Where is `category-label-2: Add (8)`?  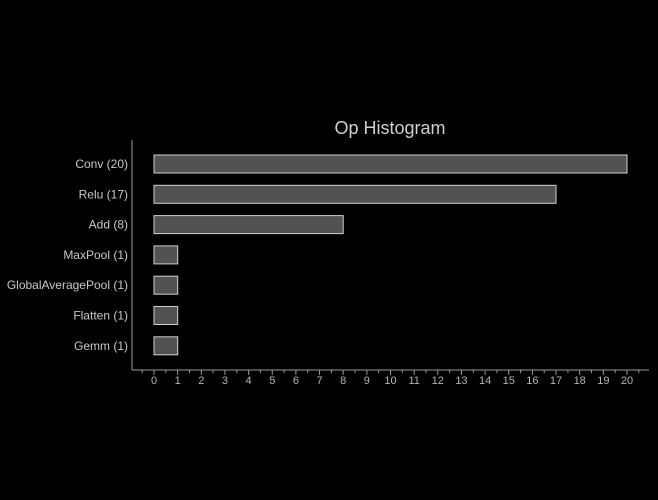 category-label-2: Add (8) is located at coordinates (108, 225).